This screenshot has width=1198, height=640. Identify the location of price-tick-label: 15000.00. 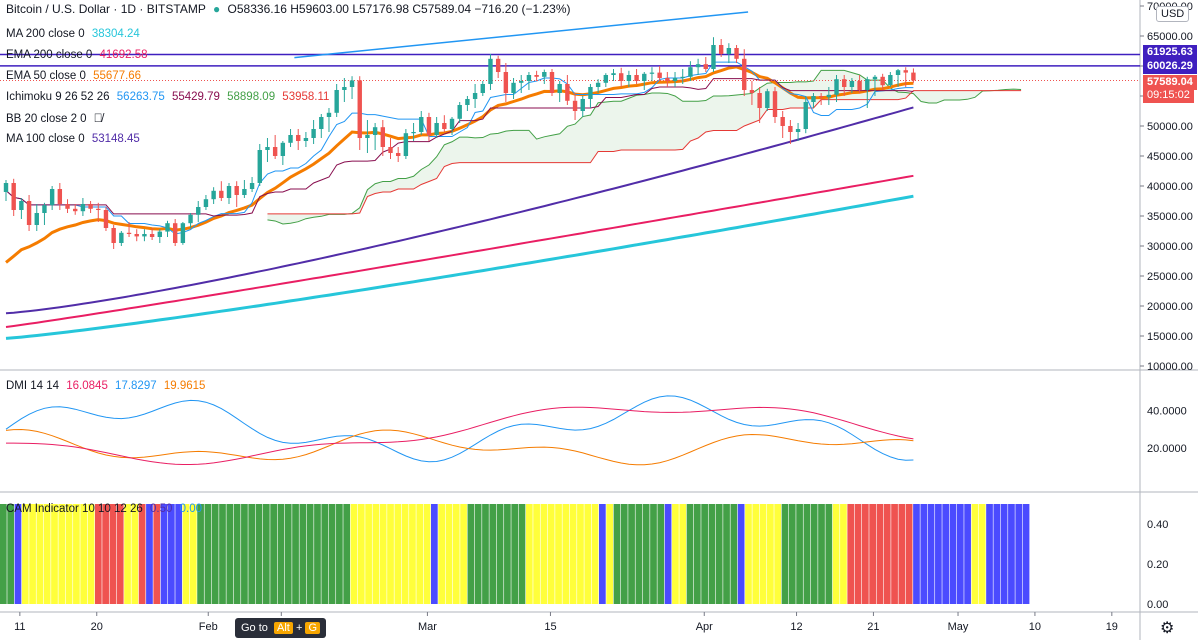
(1170, 337).